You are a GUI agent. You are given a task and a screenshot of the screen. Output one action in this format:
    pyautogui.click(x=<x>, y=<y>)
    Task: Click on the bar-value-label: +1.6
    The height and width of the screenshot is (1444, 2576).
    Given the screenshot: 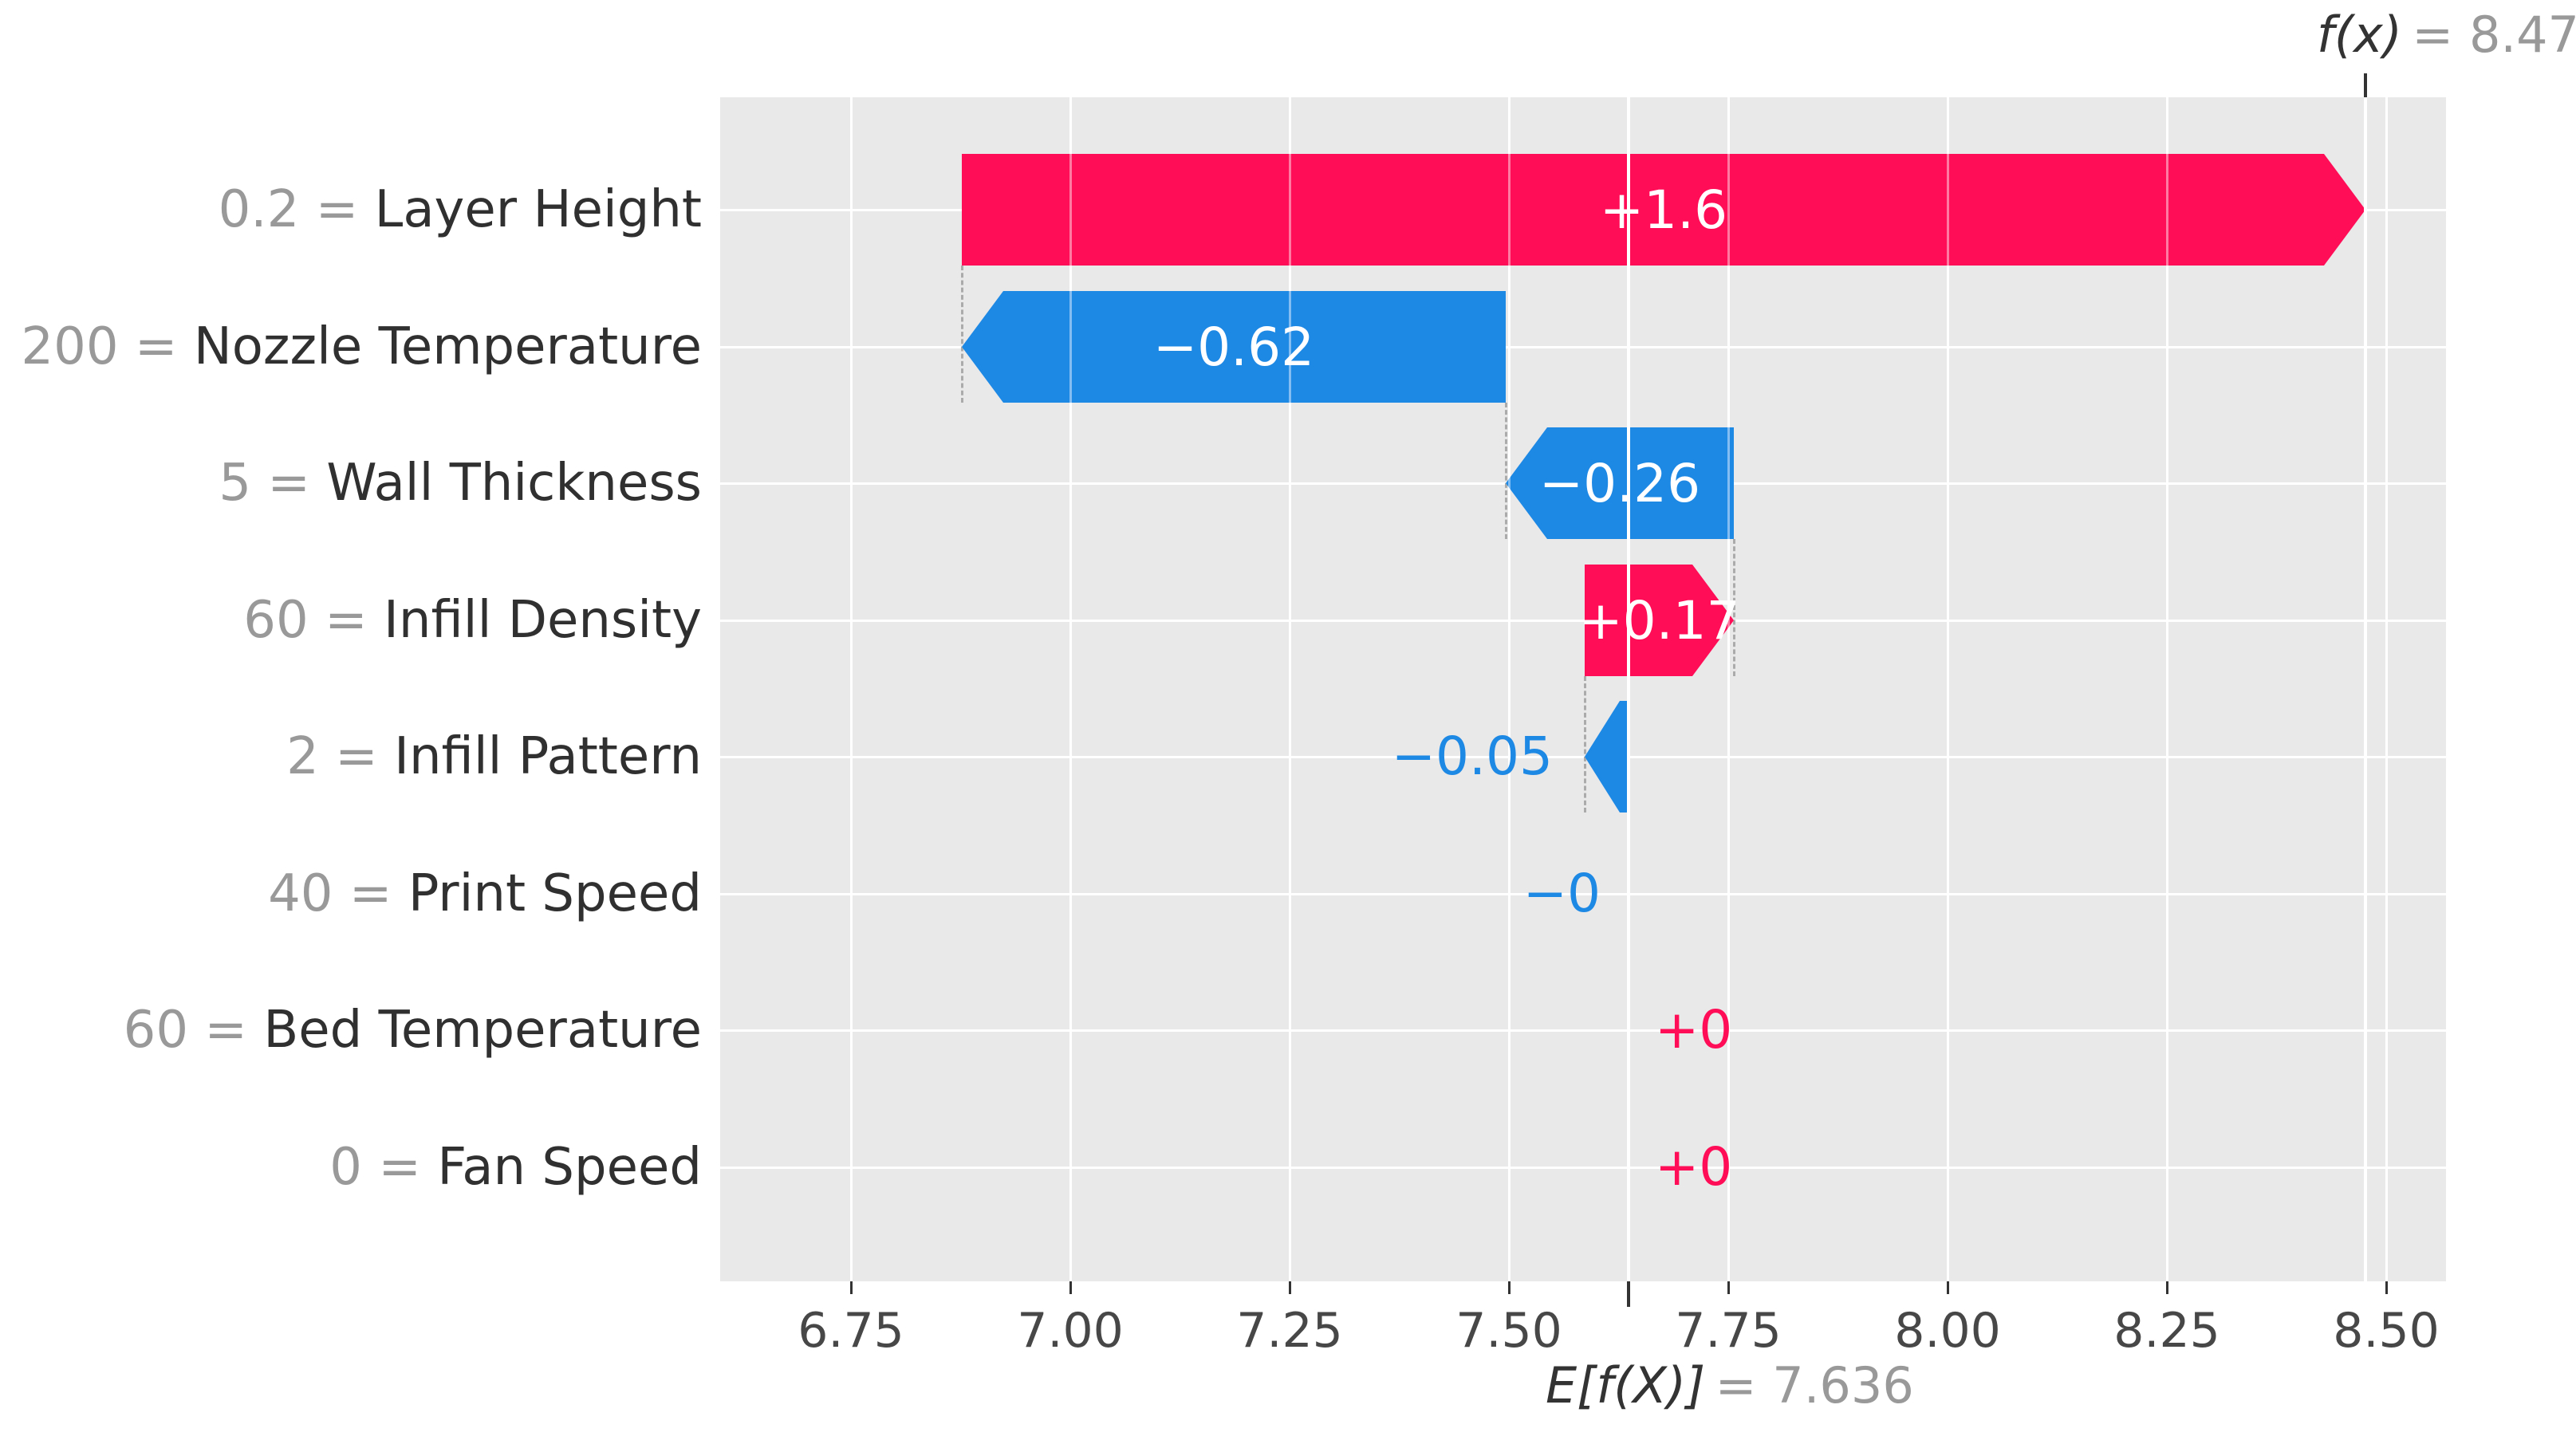 What is the action you would take?
    pyautogui.click(x=1663, y=210)
    